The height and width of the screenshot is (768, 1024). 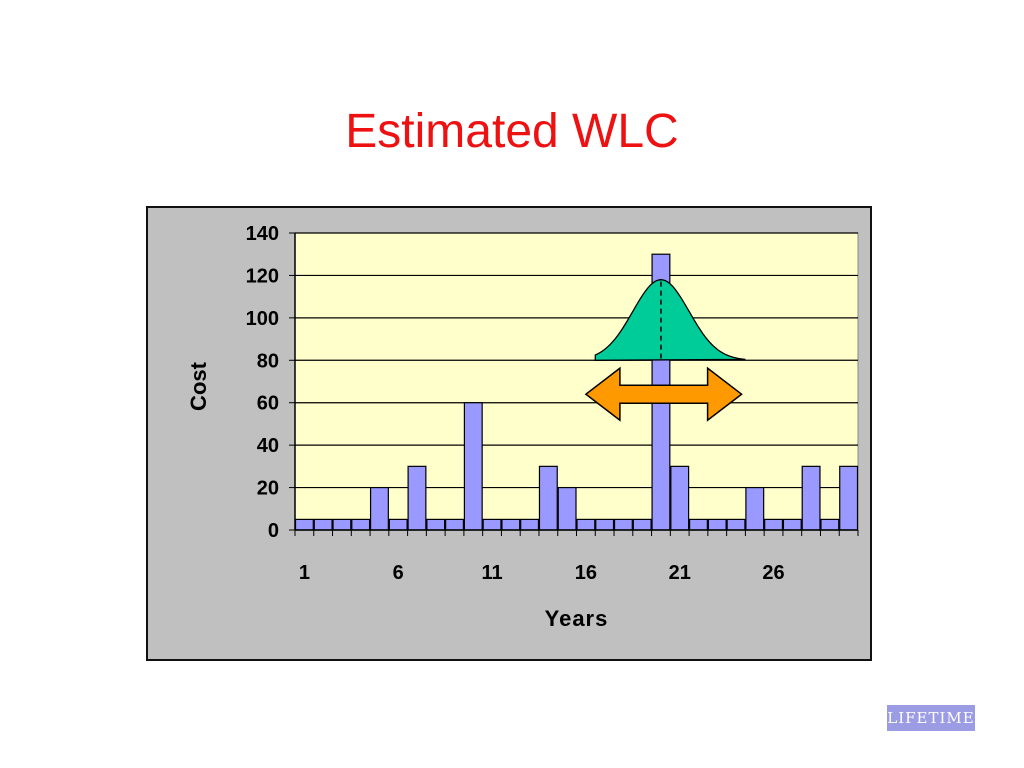 I want to click on x-tick-label: 16, so click(x=586, y=573).